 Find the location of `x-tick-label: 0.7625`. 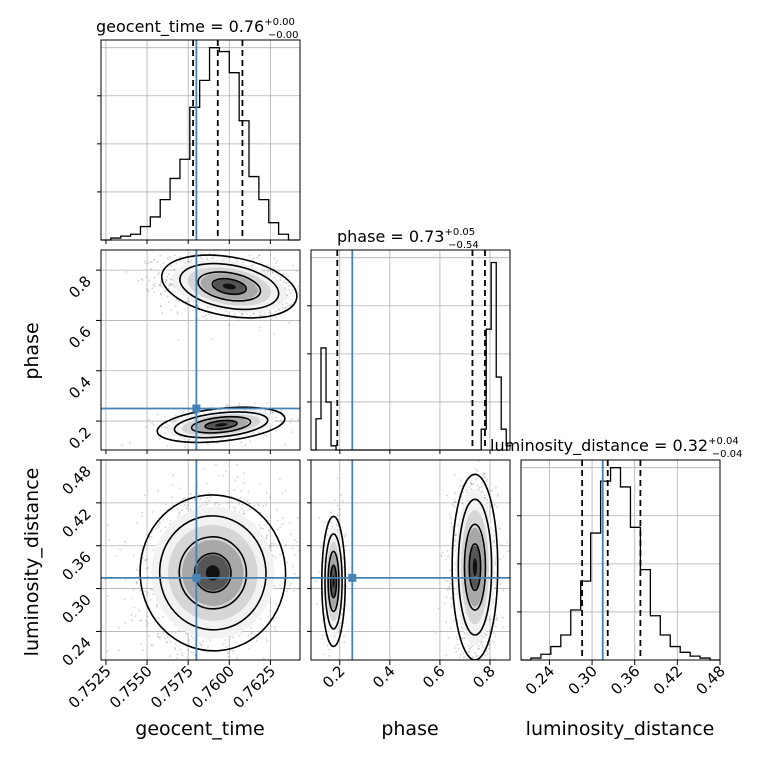

x-tick-label: 0.7625 is located at coordinates (254, 687).